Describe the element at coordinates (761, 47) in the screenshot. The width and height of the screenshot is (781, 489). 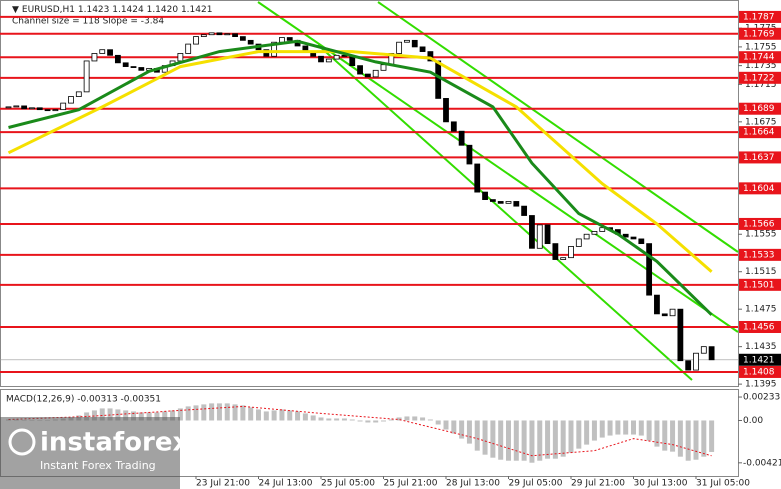
I see `y-tick-label: 1.1755` at that location.